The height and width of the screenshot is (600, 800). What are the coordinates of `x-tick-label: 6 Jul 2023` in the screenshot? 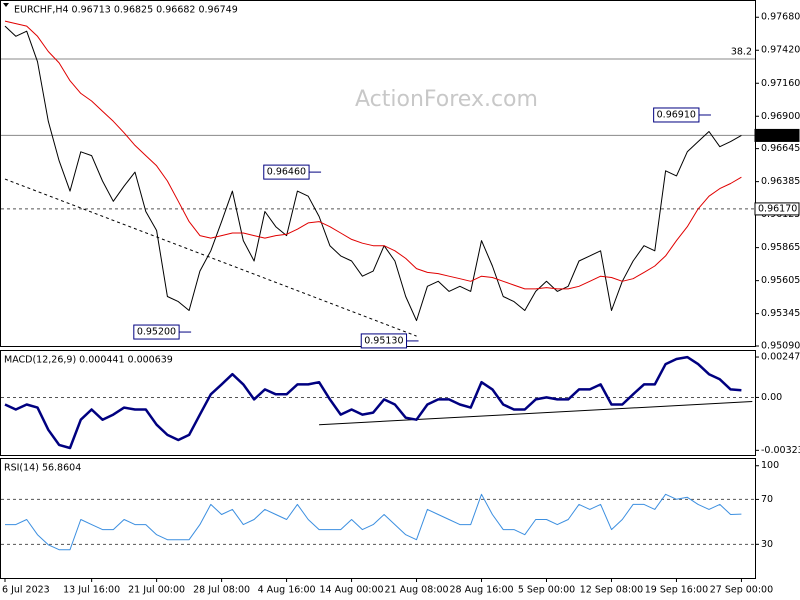 It's located at (26, 590).